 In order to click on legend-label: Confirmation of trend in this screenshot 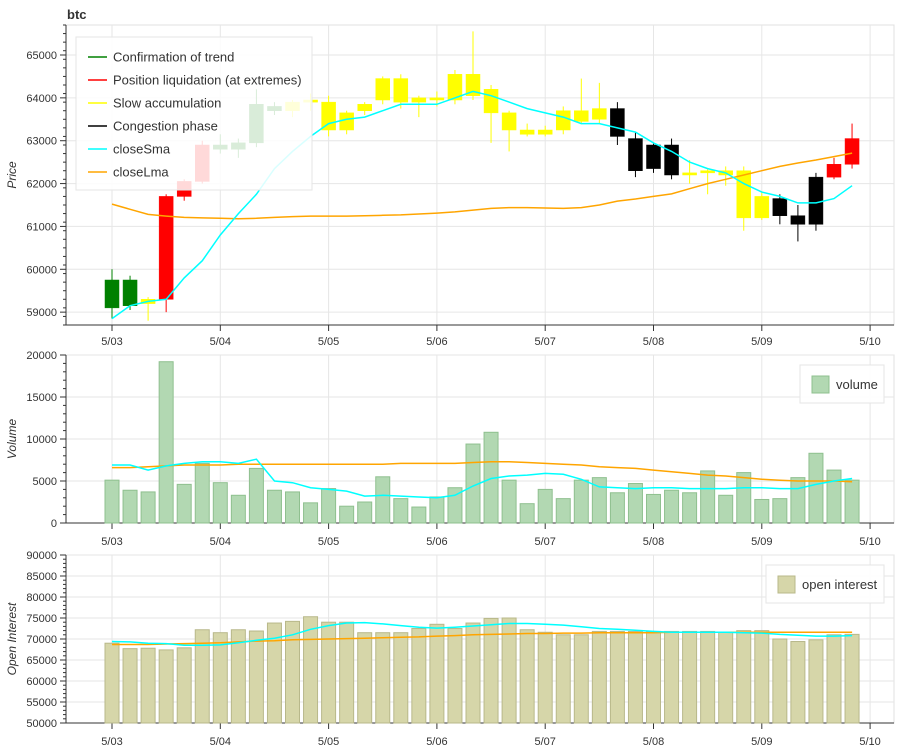, I will do `click(173, 57)`.